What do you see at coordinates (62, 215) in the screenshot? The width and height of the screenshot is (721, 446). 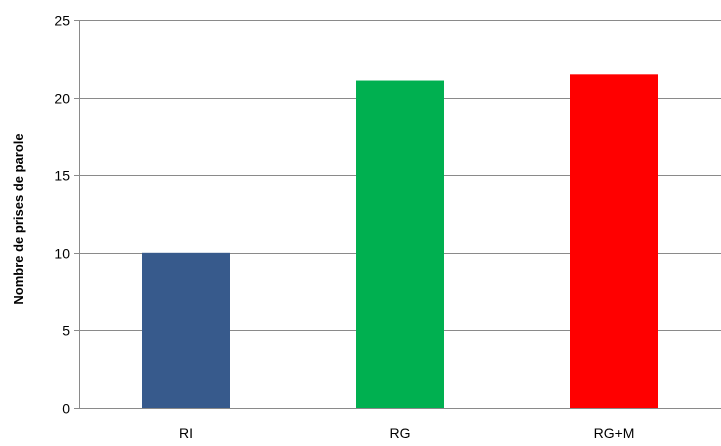 I see `y-tick-labels: 0 5 10 15 20 25` at bounding box center [62, 215].